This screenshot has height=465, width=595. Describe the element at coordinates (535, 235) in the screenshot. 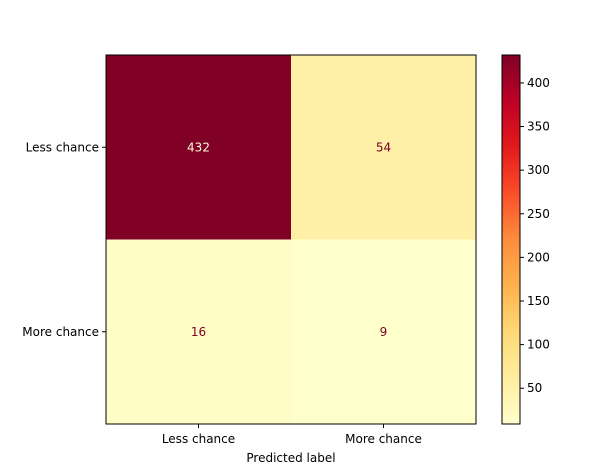

I see `colorbar-axis: 50 100 150 200 250 300 350 400` at that location.